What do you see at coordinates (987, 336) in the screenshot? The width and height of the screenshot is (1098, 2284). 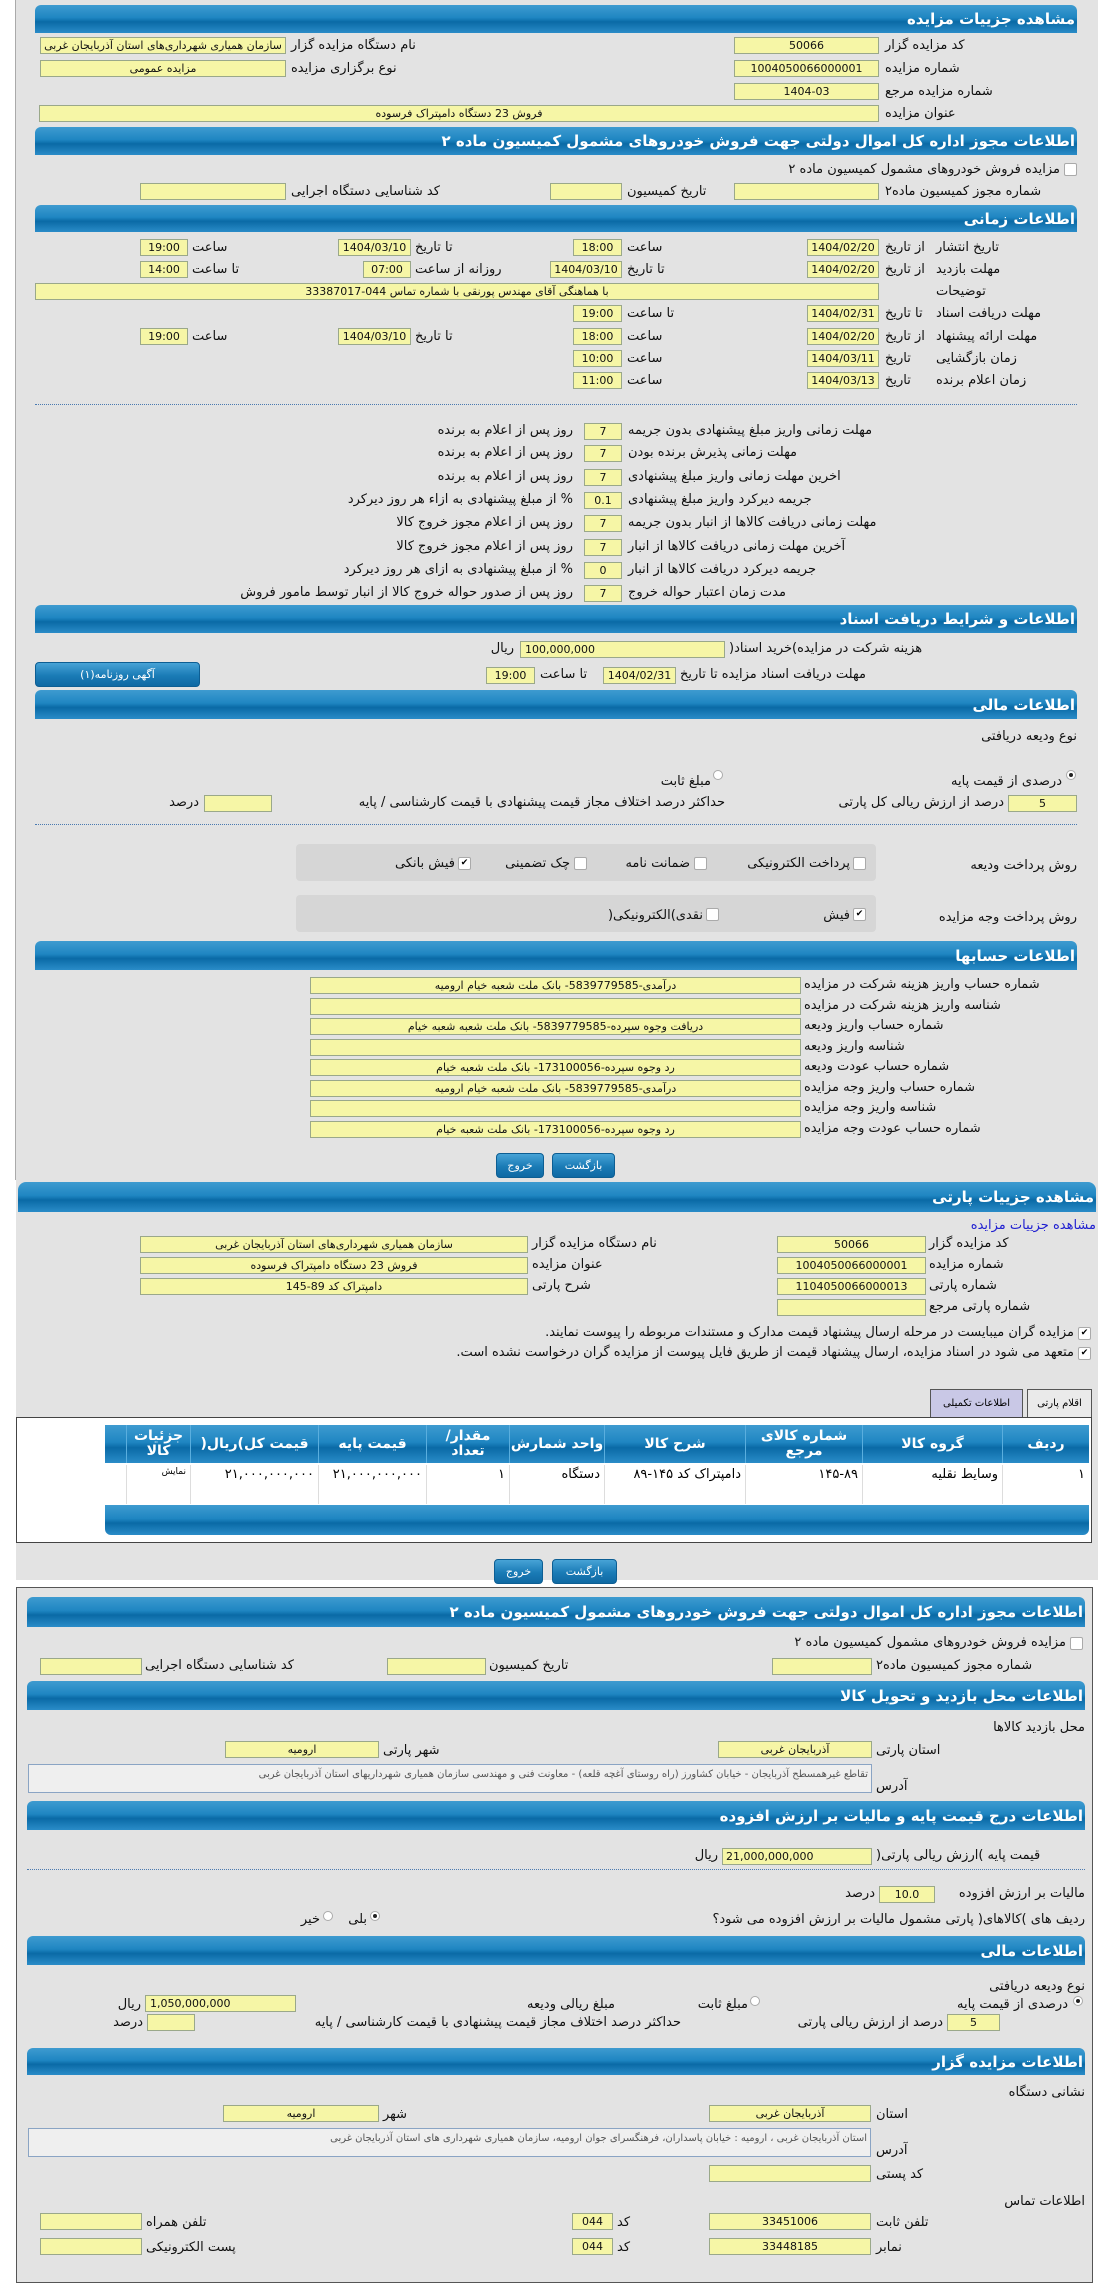 I see `offer-label: مهلت ارائه پیشنهاد` at bounding box center [987, 336].